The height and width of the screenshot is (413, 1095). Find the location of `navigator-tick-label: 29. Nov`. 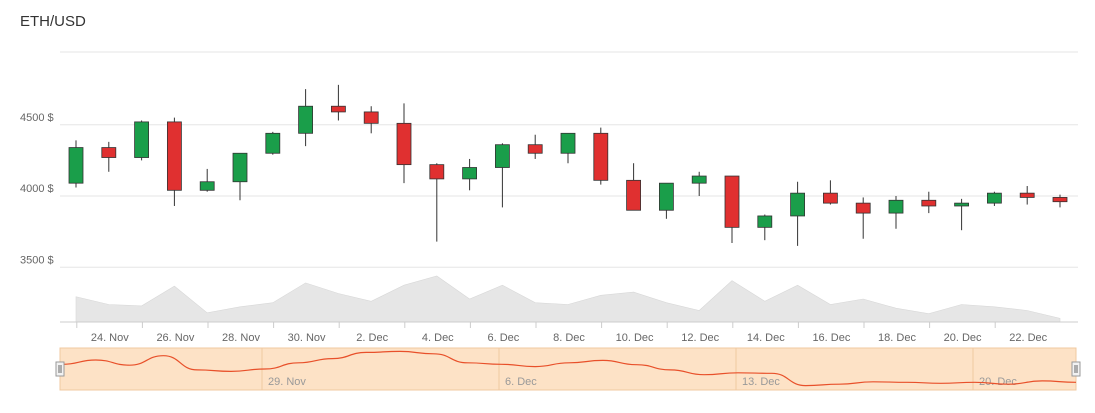

navigator-tick-label: 29. Nov is located at coordinates (287, 382).